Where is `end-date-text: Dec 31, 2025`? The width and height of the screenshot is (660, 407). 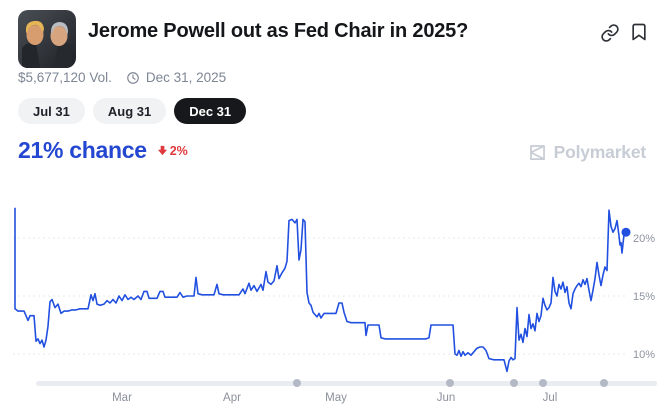 end-date-text: Dec 31, 2025 is located at coordinates (186, 77).